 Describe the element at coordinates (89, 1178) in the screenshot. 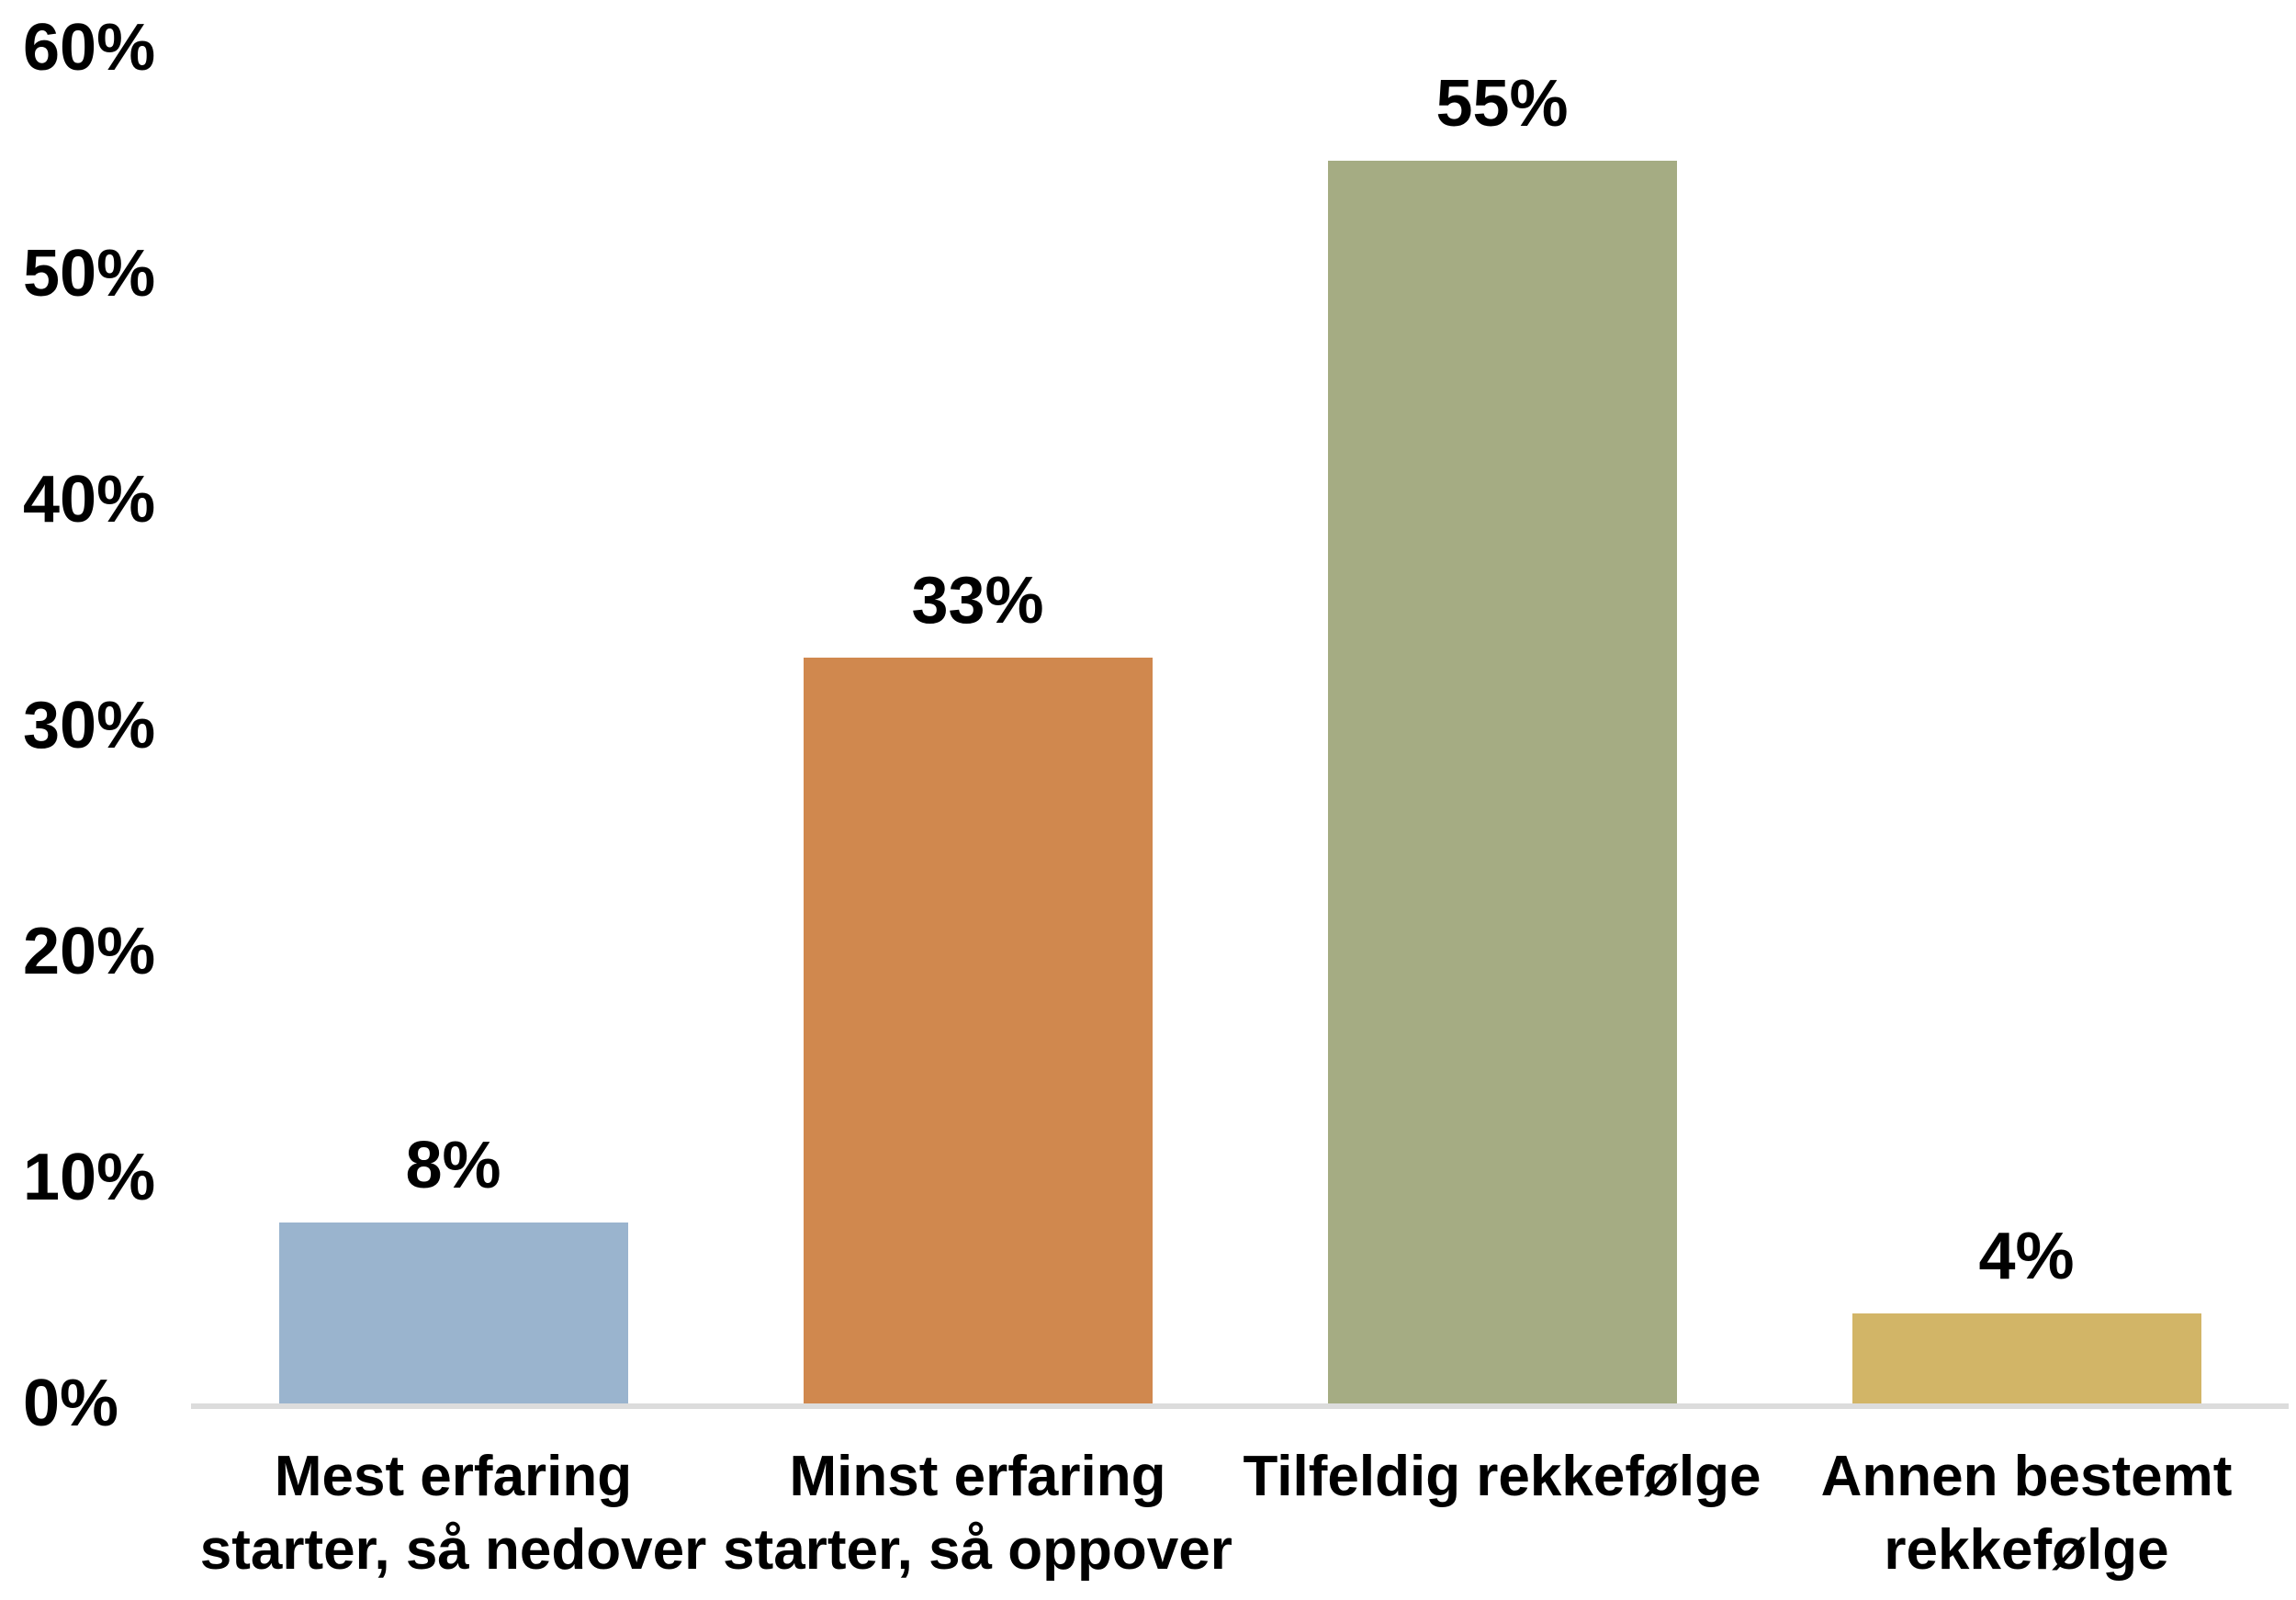

I see `y-axis-tick-label: 10%` at that location.